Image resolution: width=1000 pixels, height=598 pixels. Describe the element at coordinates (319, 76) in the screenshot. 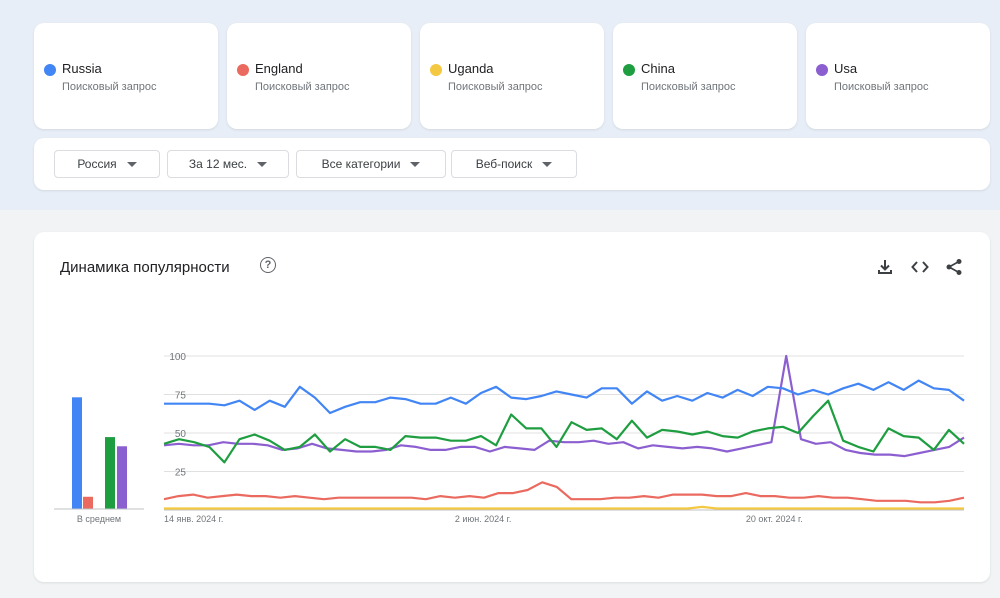

I see `search-term-card: England Поисковый запрос` at that location.